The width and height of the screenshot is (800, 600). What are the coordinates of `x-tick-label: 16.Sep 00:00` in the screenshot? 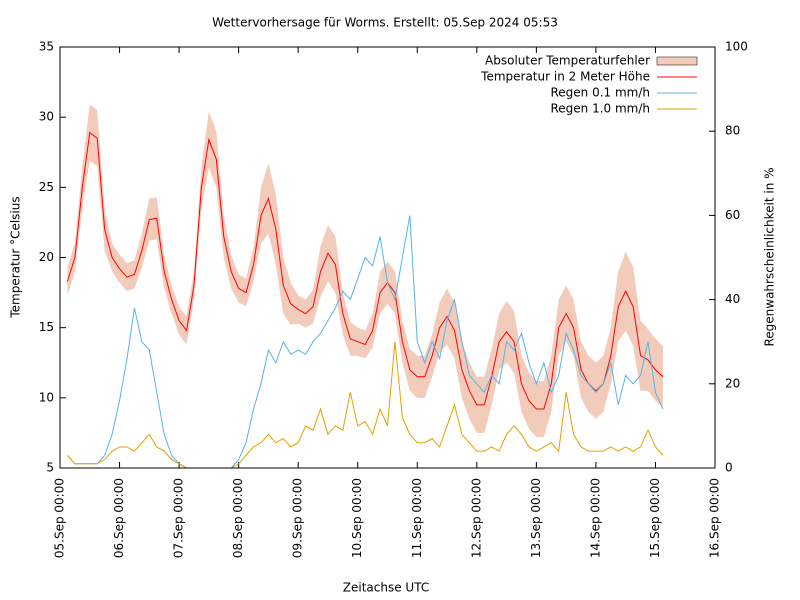 It's located at (715, 518).